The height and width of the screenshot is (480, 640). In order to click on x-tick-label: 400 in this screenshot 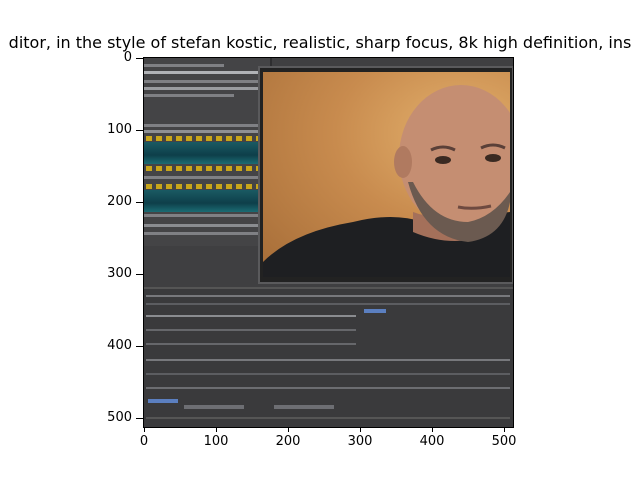, I will do `click(432, 441)`.